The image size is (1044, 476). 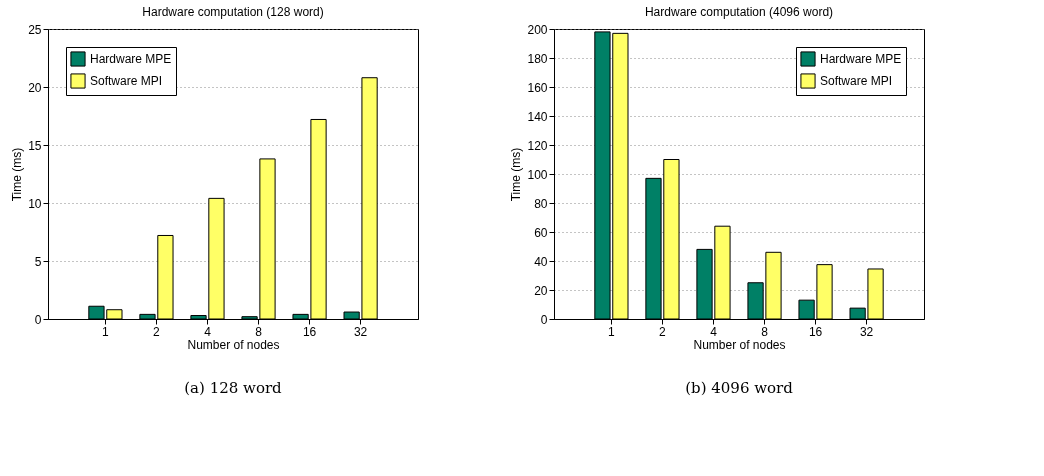 What do you see at coordinates (537, 58) in the screenshot?
I see `y-tick-label: 180` at bounding box center [537, 58].